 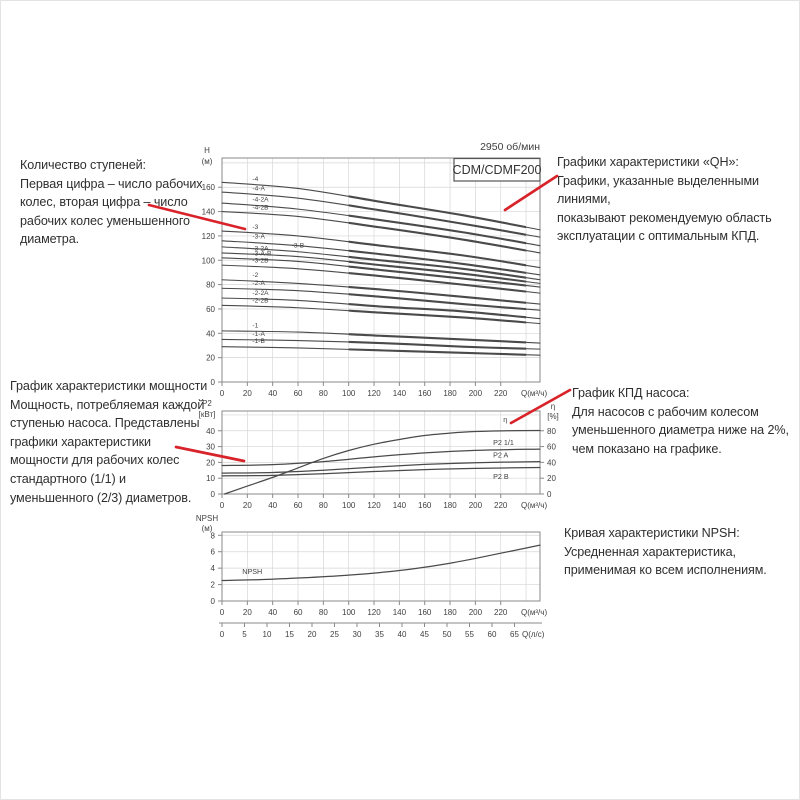 What do you see at coordinates (210, 285) in the screenshot?
I see `qh-chart-y-tick: 80` at bounding box center [210, 285].